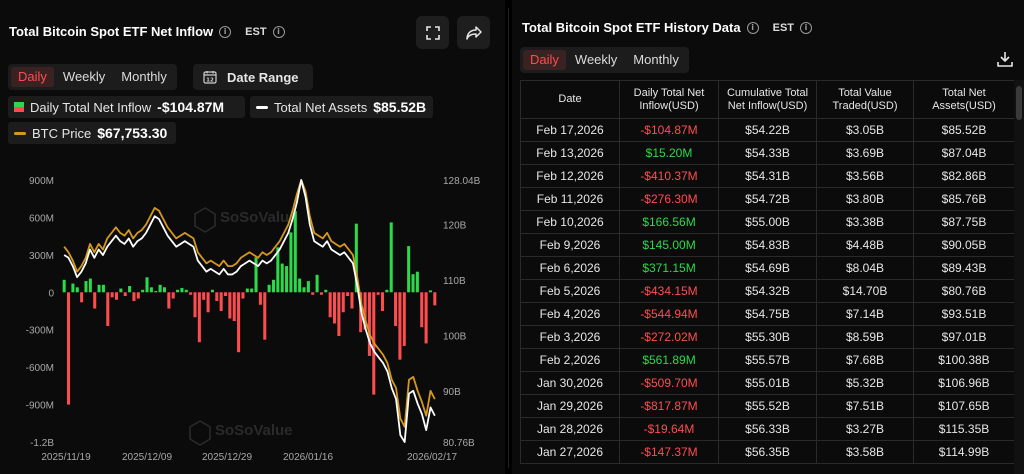 The height and width of the screenshot is (474, 1024). Describe the element at coordinates (963, 99) in the screenshot. I see `header-total-net-assets: Total Net Assets(USD)` at that location.